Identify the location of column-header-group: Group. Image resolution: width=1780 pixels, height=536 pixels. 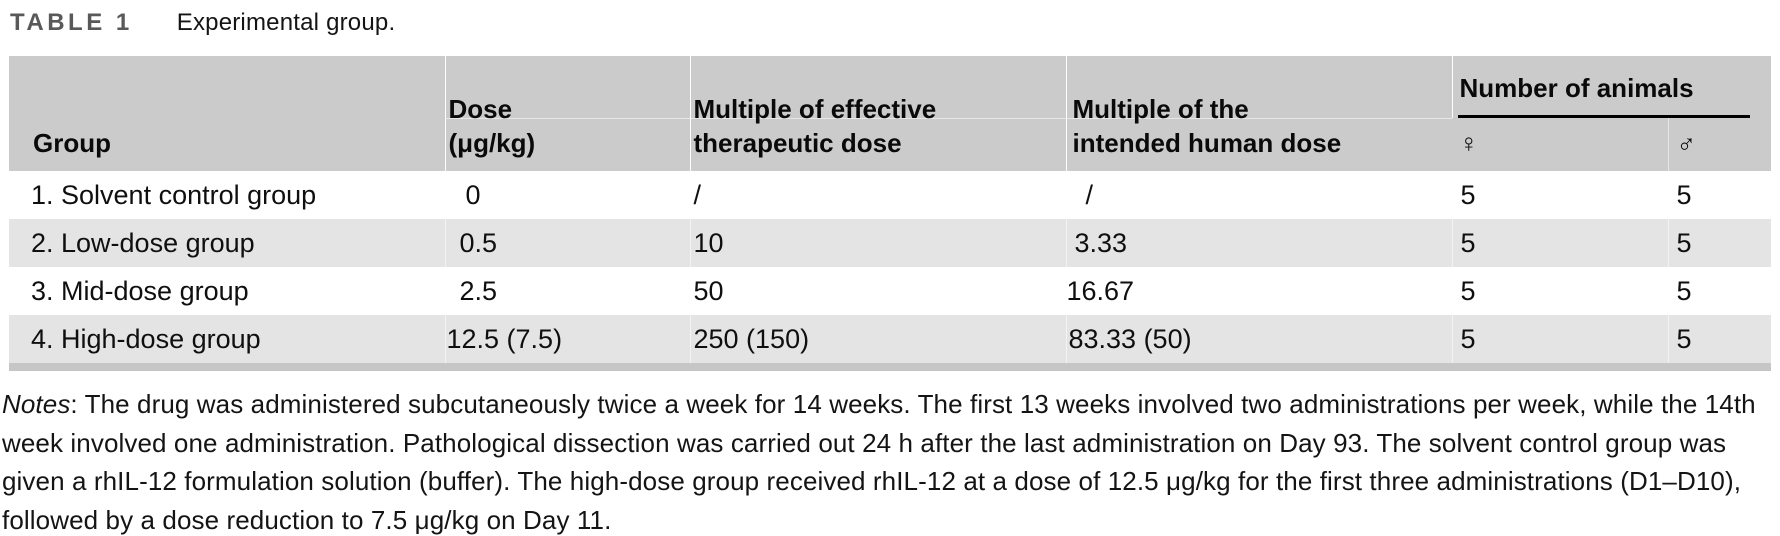
(227, 113).